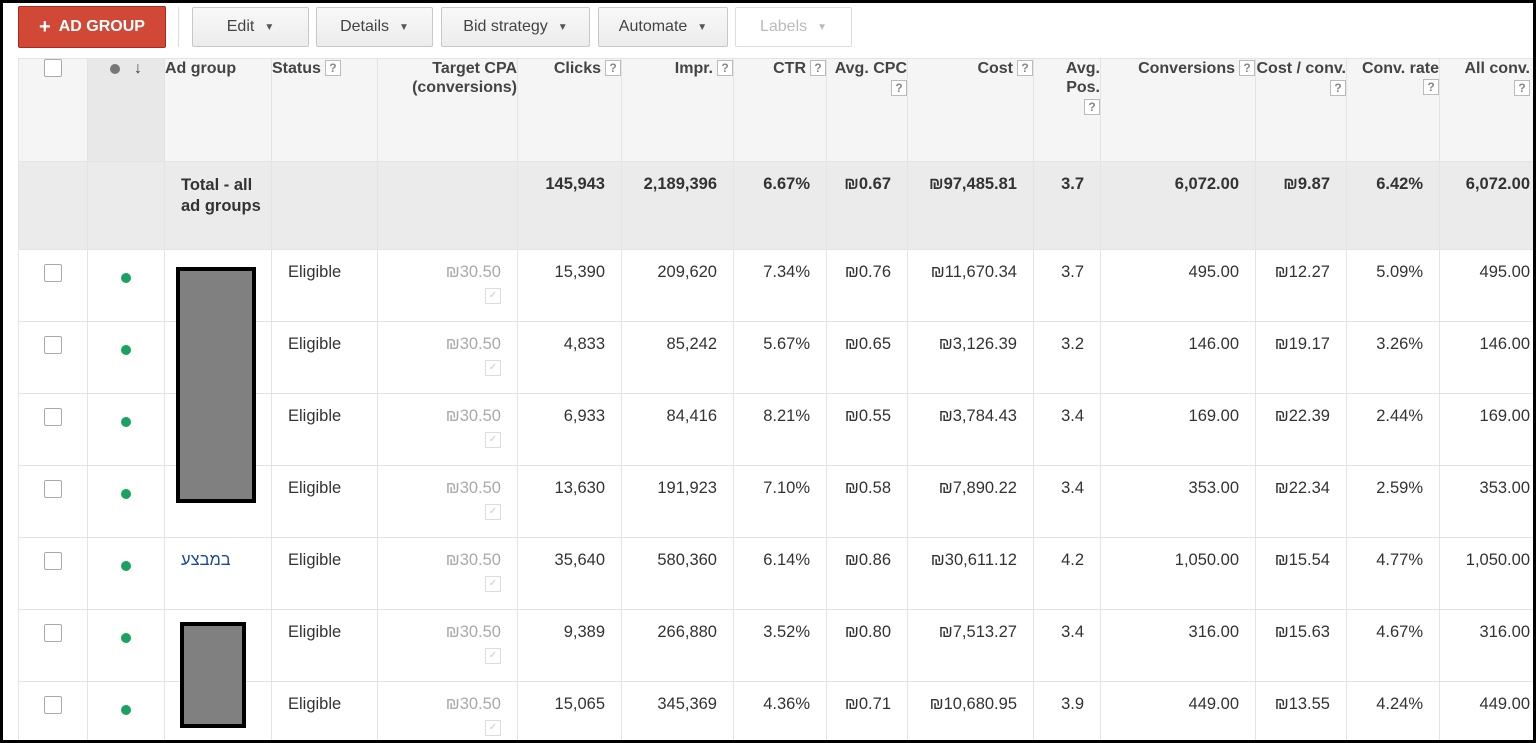 The height and width of the screenshot is (743, 1536). What do you see at coordinates (677, 110) in the screenshot?
I see `impr-column-header: Impr.?` at bounding box center [677, 110].